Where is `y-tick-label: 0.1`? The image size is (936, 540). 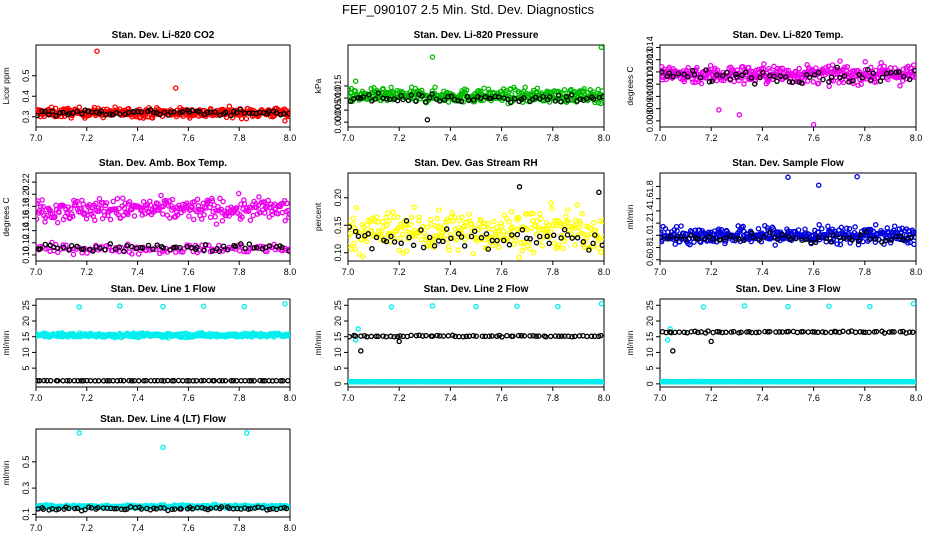 y-tick-label: 0.1 is located at coordinates (26, 514).